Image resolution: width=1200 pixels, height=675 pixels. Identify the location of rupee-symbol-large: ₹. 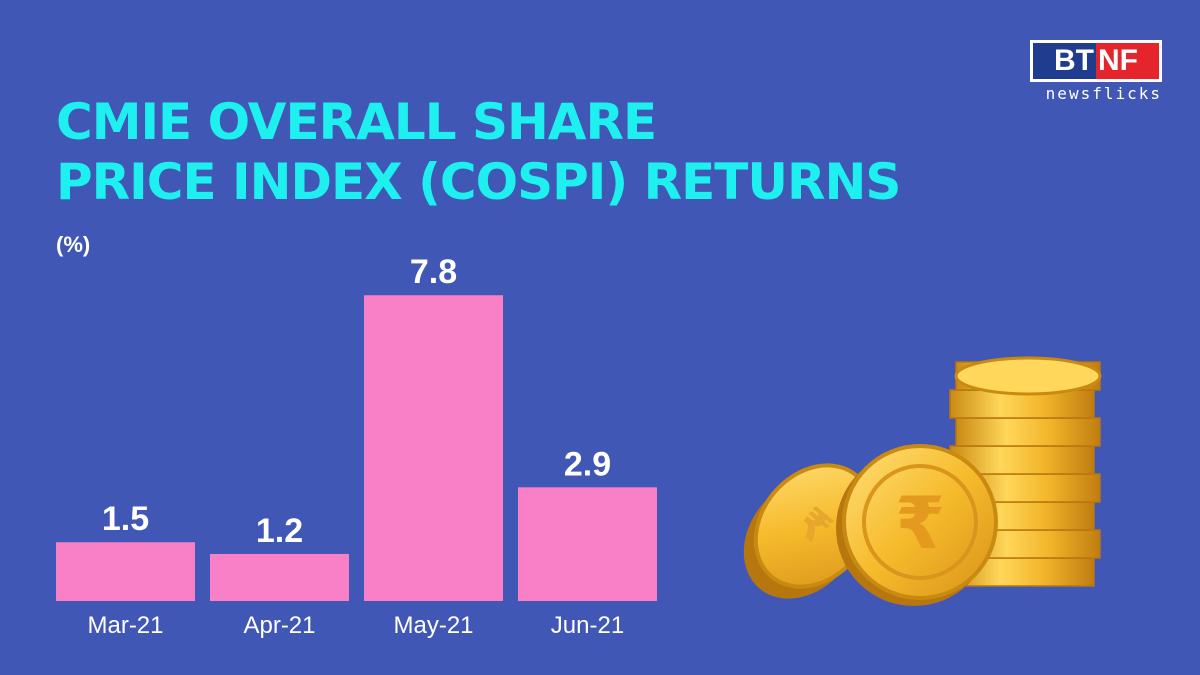
(920, 523).